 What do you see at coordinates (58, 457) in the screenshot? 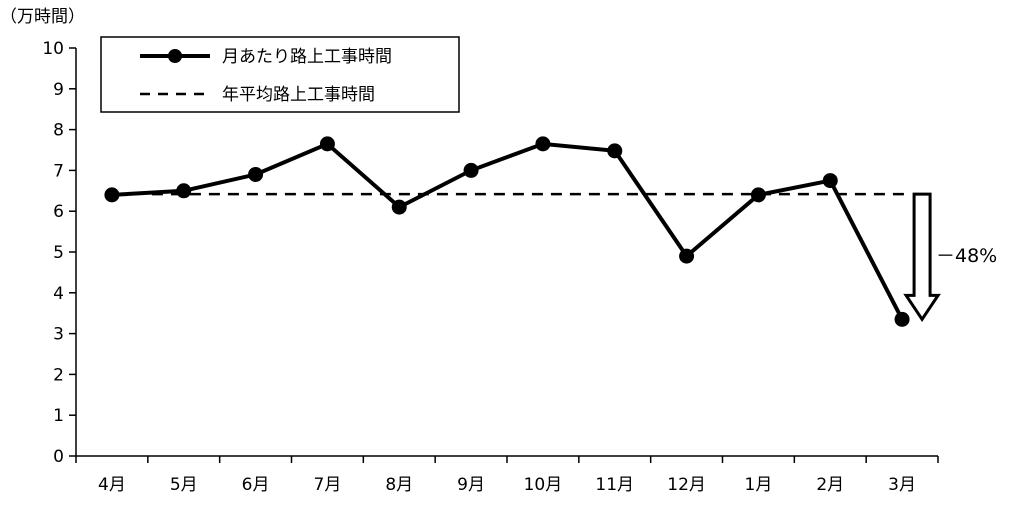
I see `y-tick-label: 0` at bounding box center [58, 457].